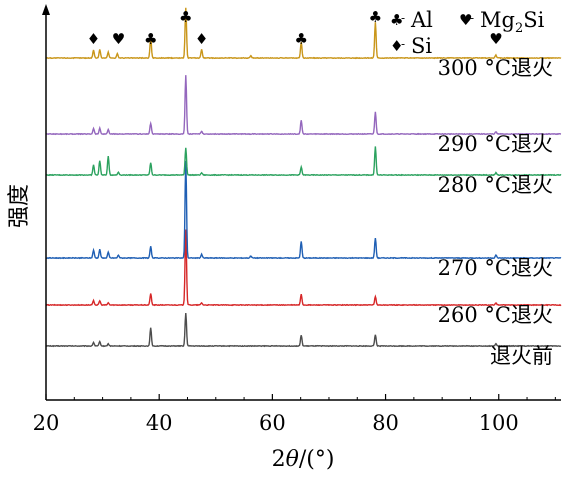  I want to click on legend-label-mg: Mg, so click(497, 20).